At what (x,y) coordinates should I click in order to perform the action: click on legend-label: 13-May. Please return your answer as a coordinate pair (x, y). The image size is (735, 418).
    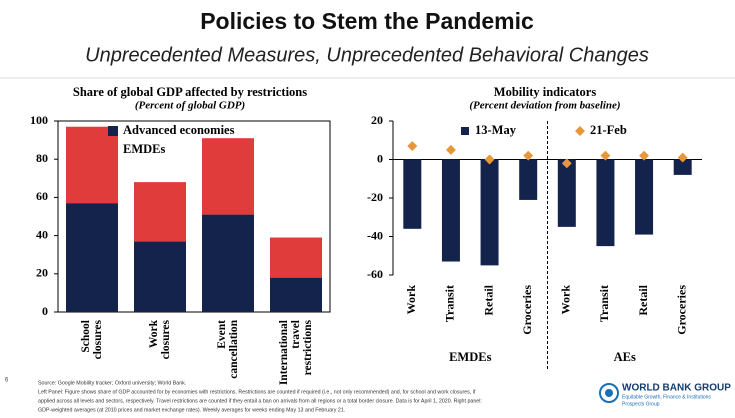
    Looking at the image, I should click on (496, 130).